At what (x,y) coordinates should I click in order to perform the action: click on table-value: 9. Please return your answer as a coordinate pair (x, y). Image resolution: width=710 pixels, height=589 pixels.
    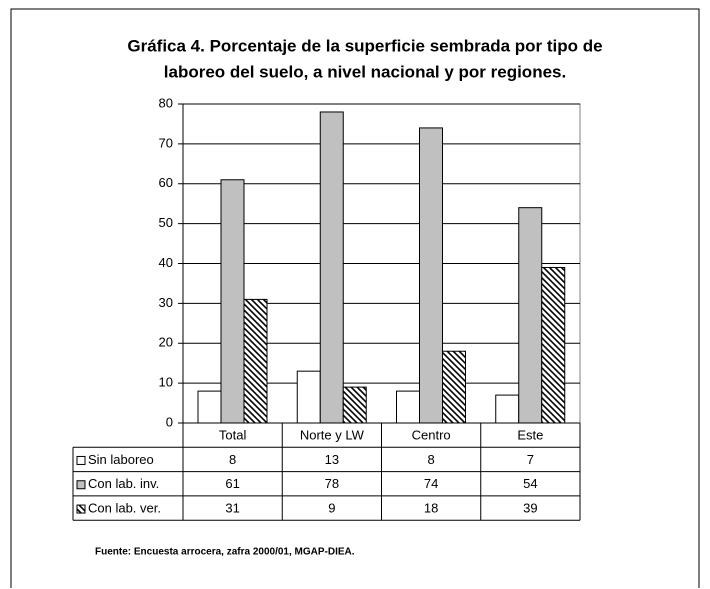
    Looking at the image, I should click on (331, 507).